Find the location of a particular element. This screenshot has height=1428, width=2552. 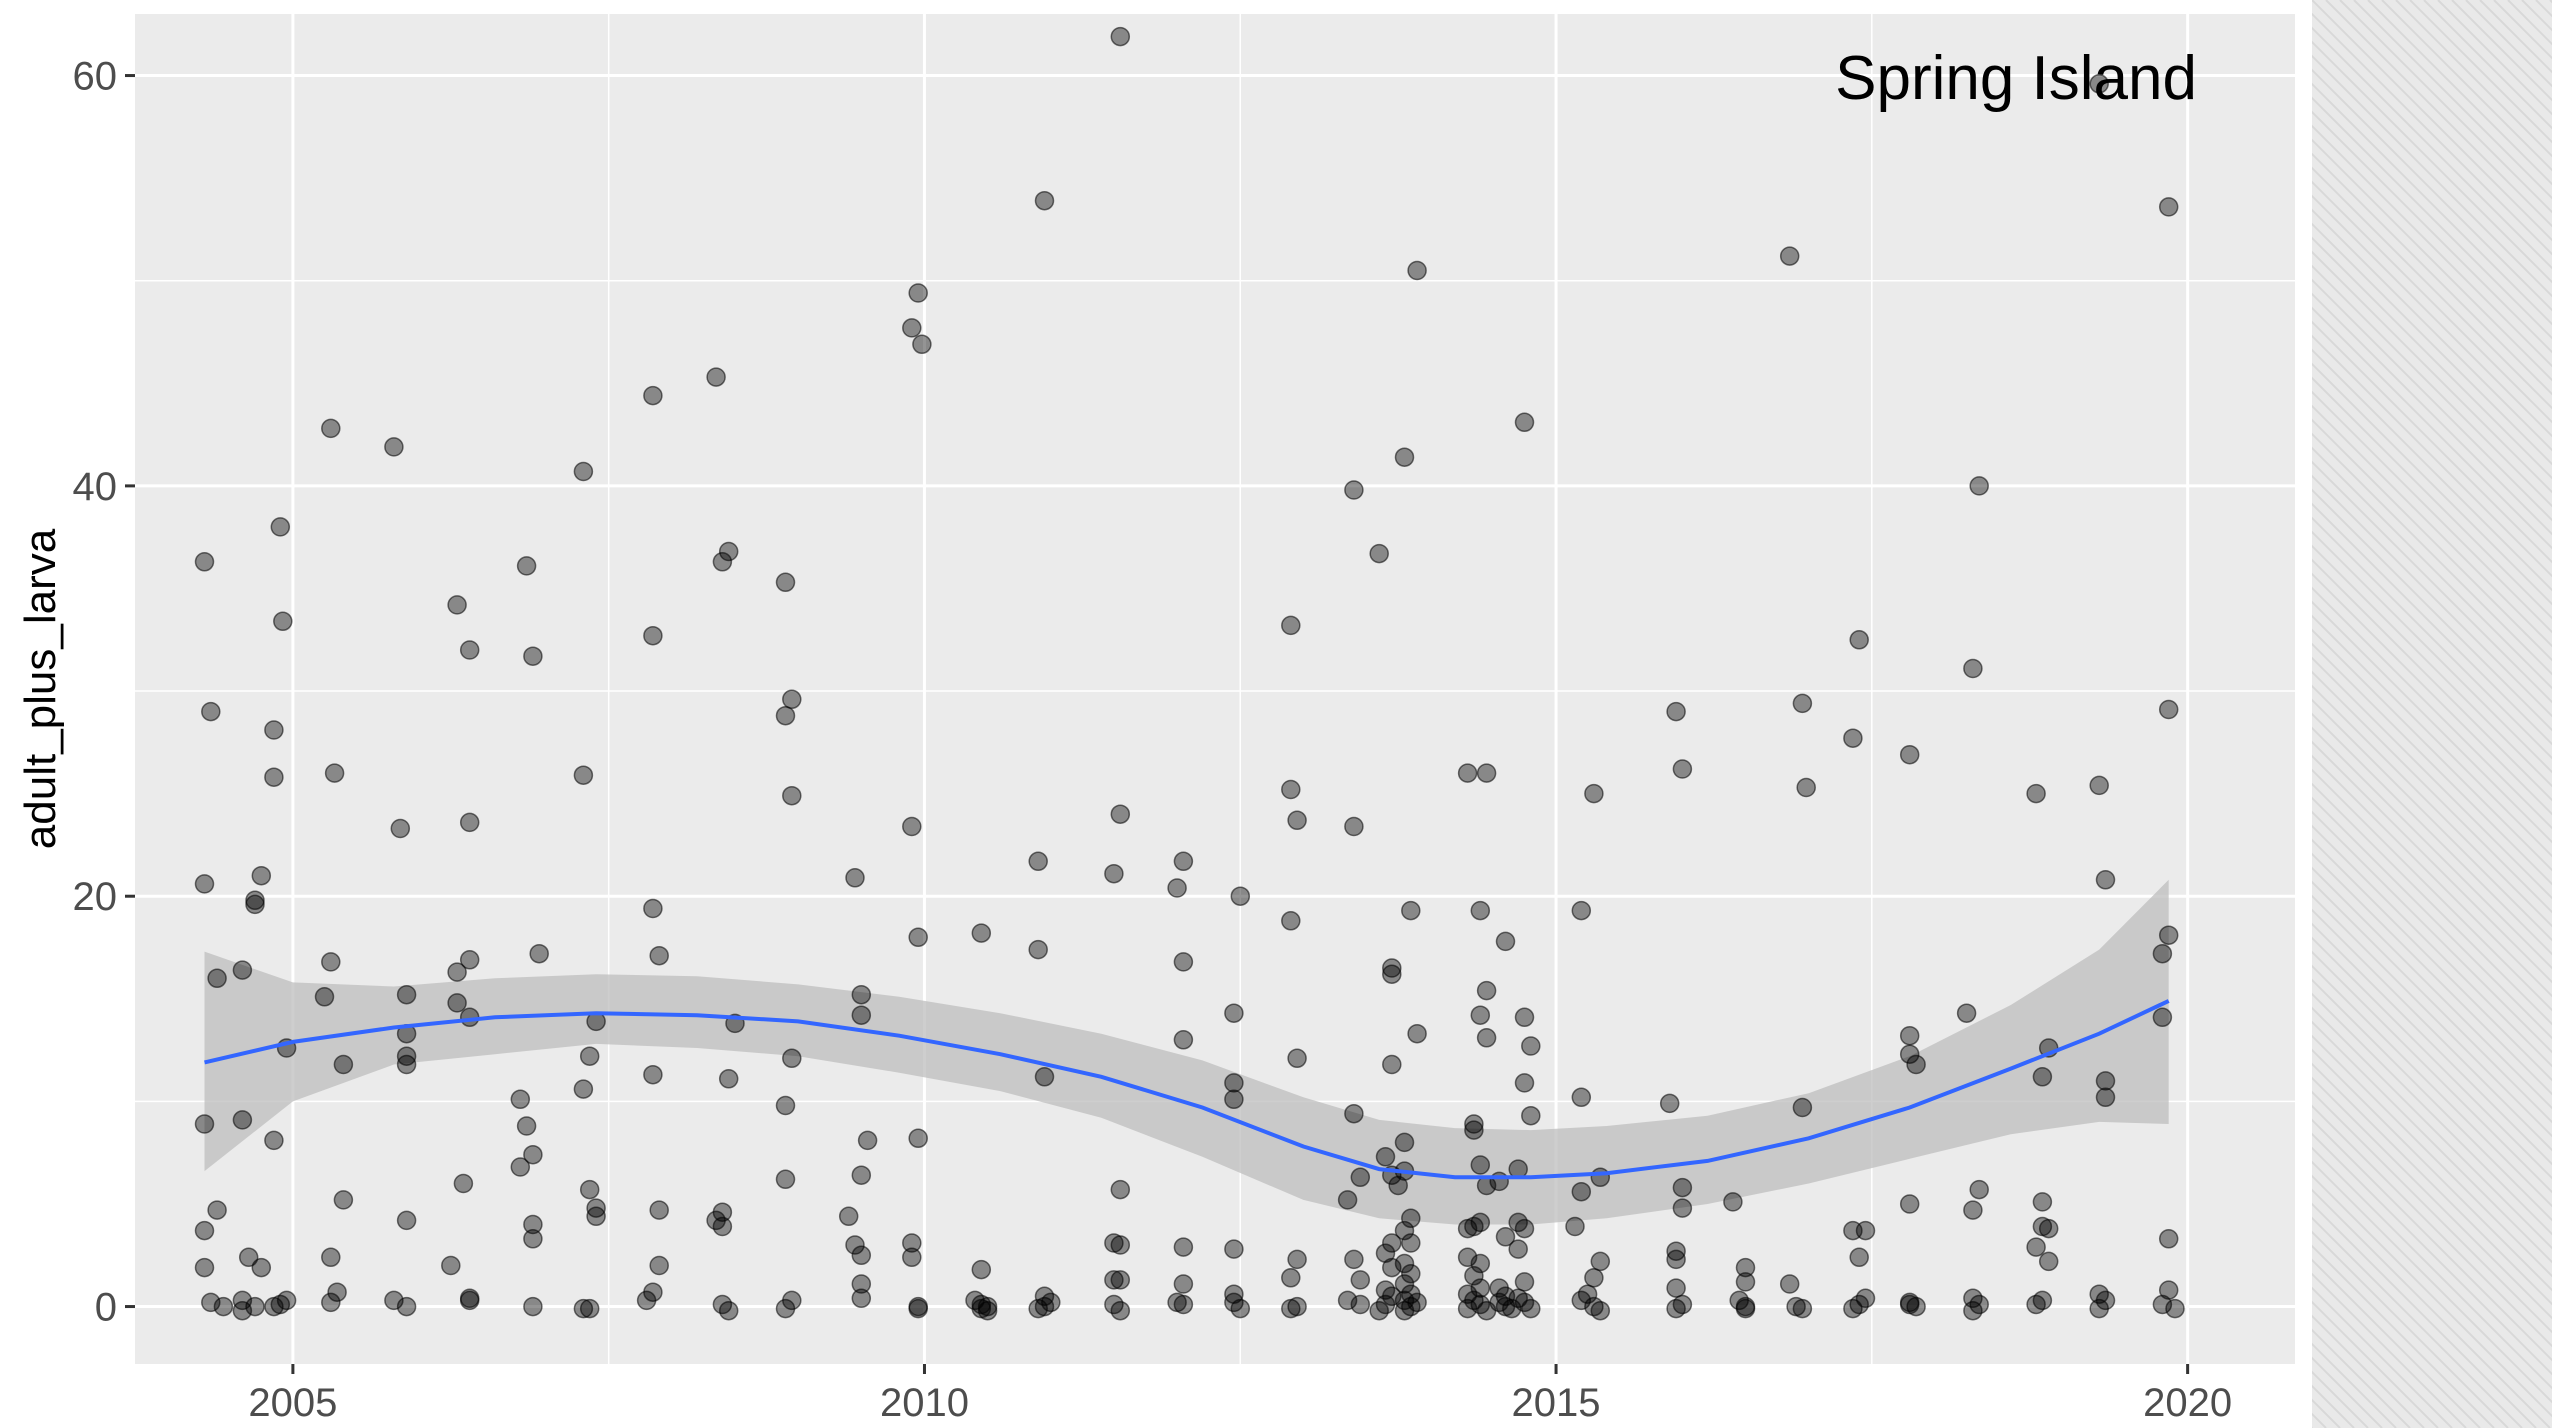

side-decor-panel is located at coordinates (2432, 714).